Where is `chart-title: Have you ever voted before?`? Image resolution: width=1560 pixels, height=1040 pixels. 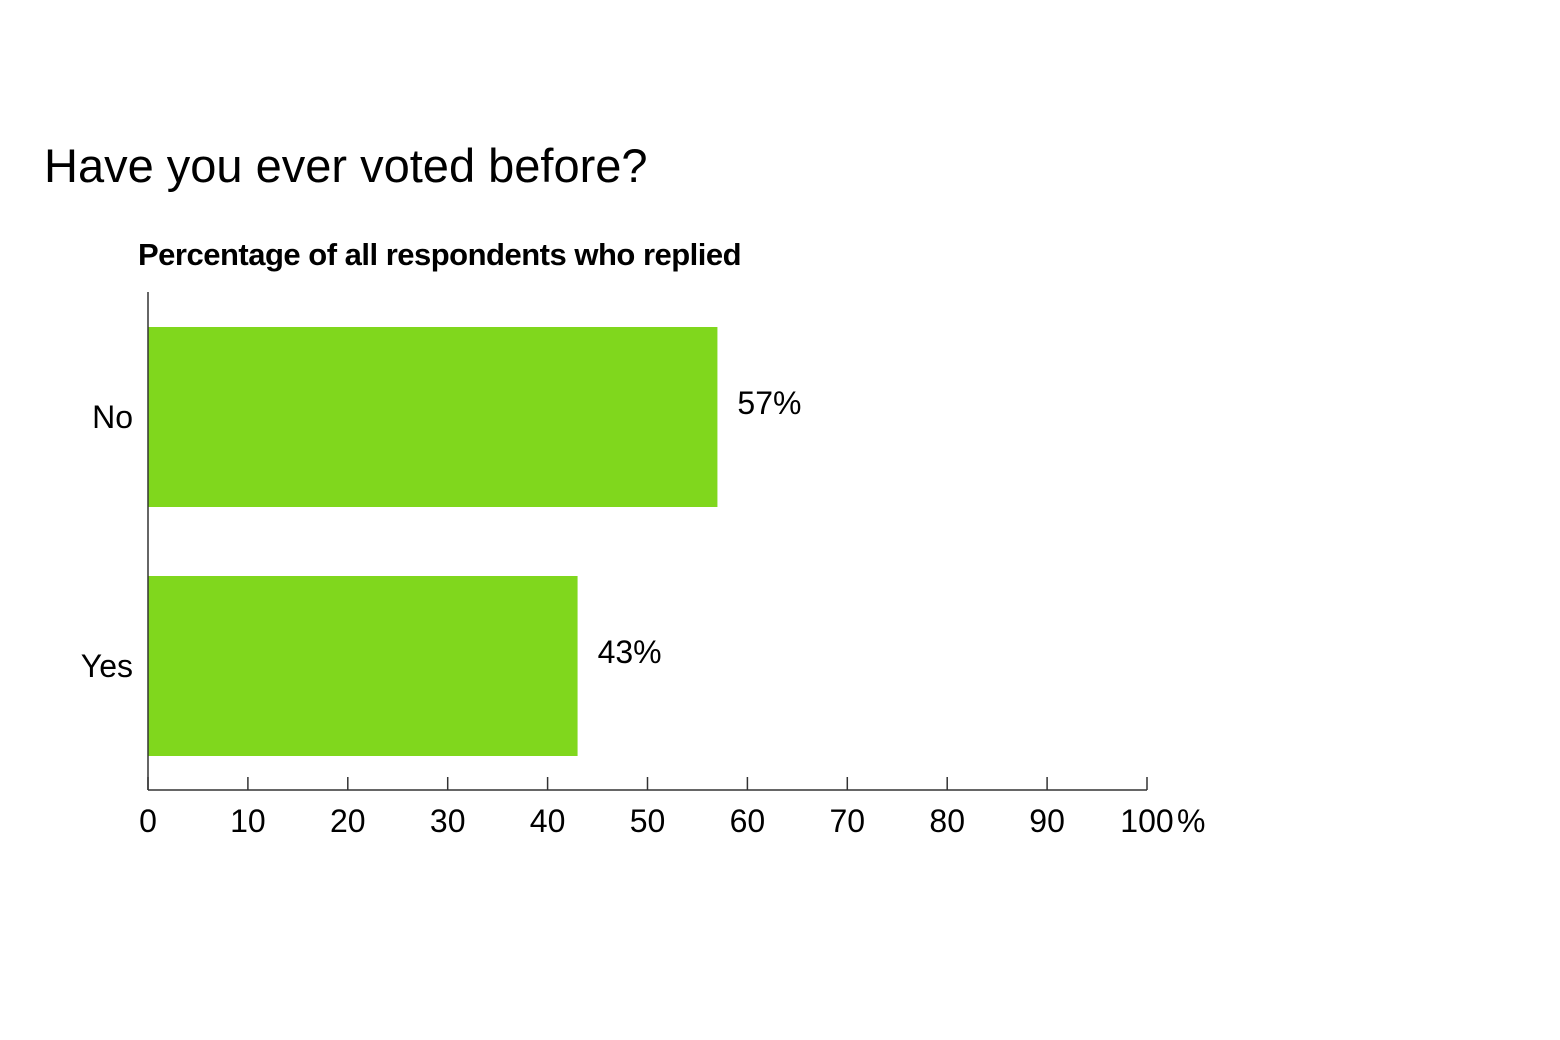 chart-title: Have you ever voted before? is located at coordinates (346, 165).